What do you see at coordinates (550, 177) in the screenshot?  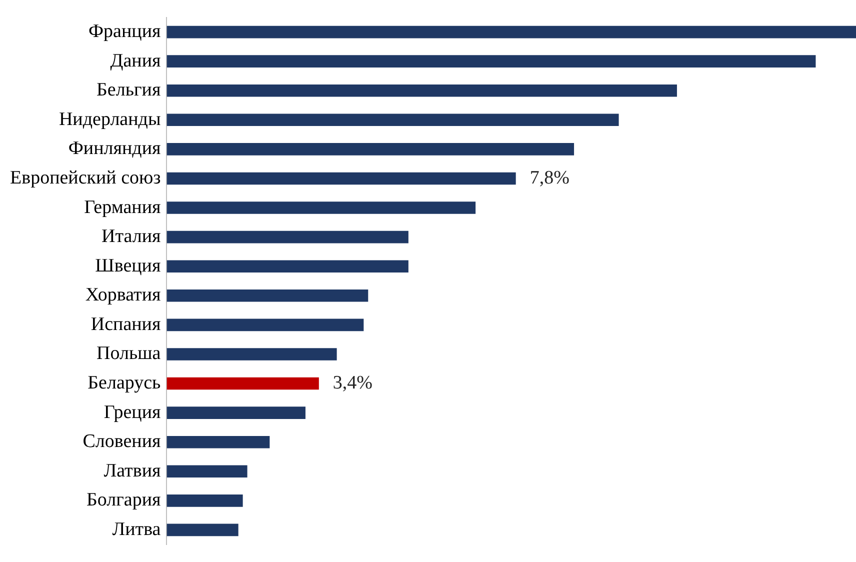 I see `data-label: 7,8%` at bounding box center [550, 177].